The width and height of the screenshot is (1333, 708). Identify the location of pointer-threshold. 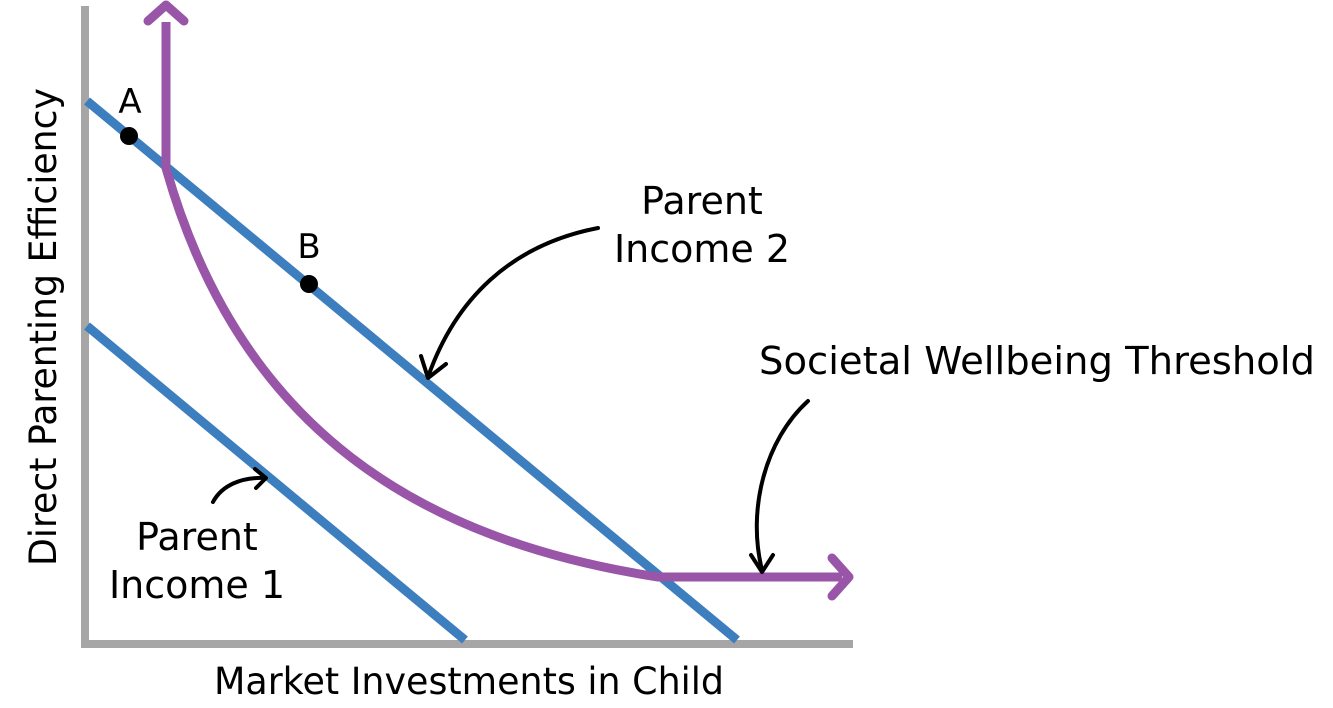
(779, 486).